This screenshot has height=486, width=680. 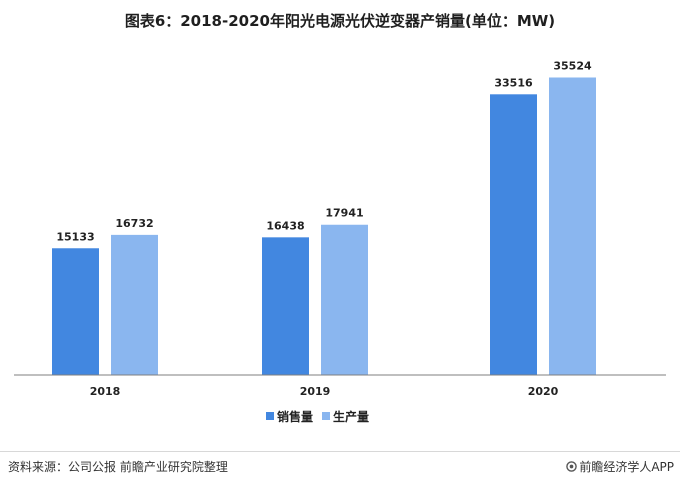 What do you see at coordinates (134, 223) in the screenshot?
I see `data-label-2018-series-1: 16732` at bounding box center [134, 223].